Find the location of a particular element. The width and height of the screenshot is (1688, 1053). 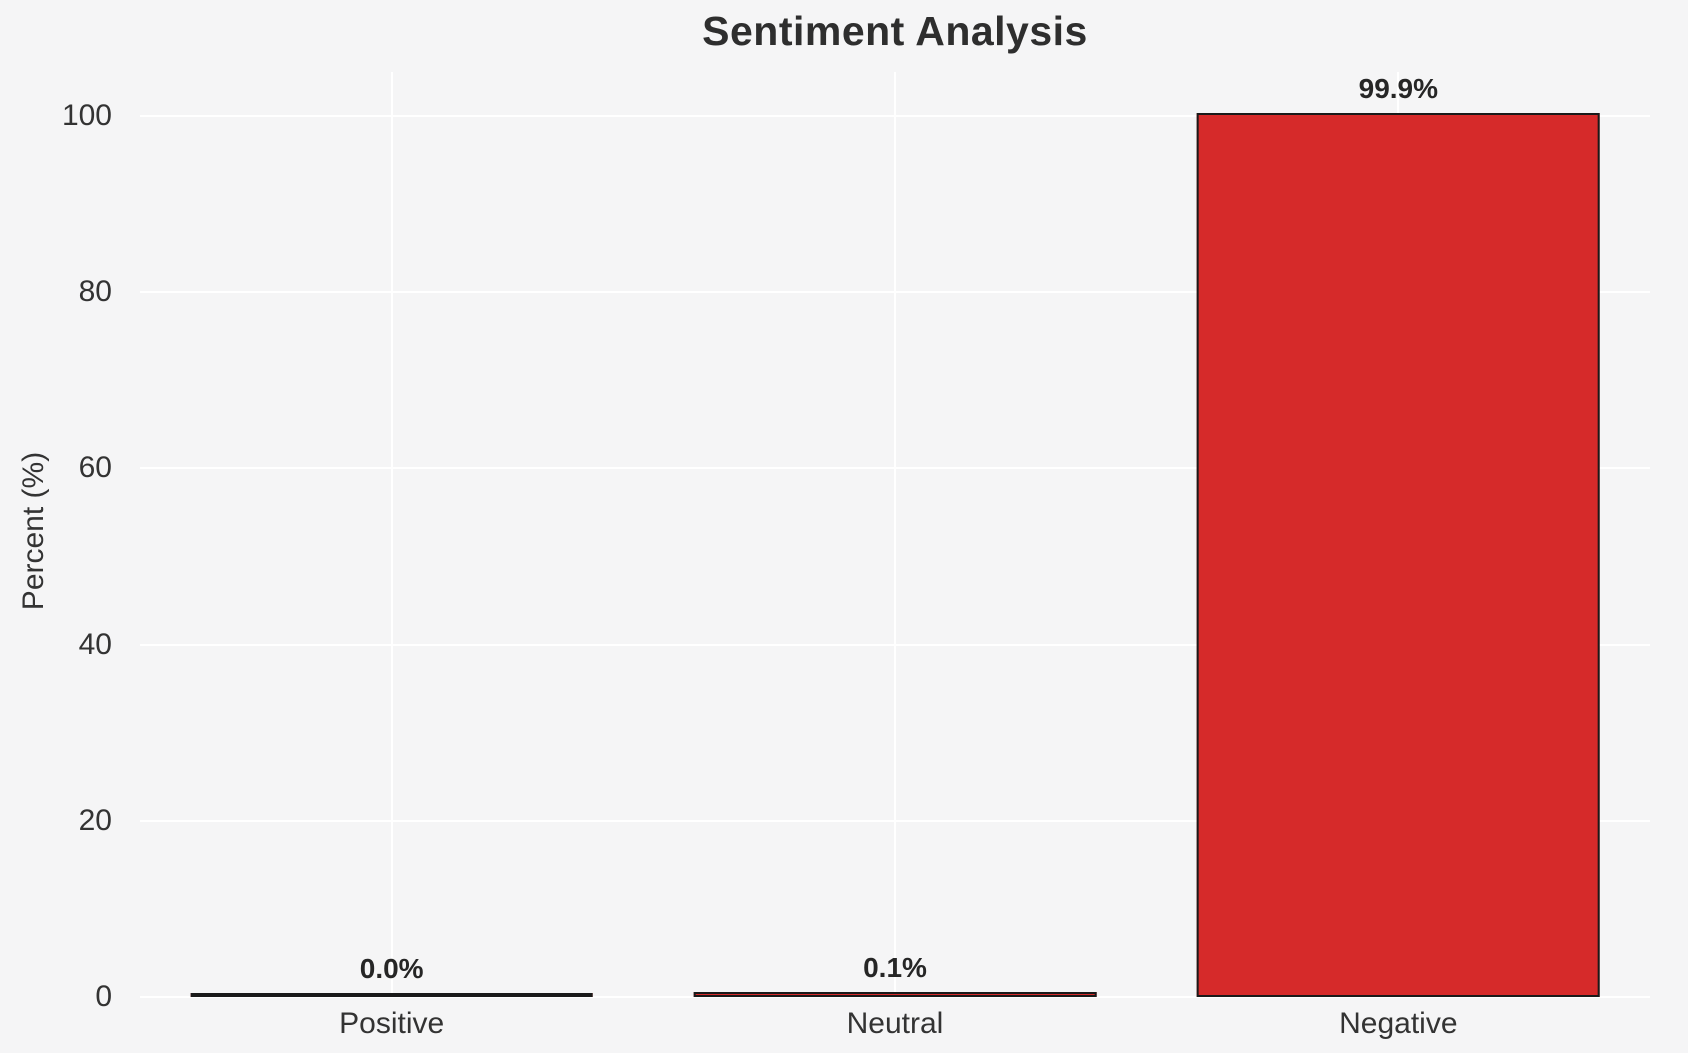

y-tick-label-0: 0 is located at coordinates (103, 996).